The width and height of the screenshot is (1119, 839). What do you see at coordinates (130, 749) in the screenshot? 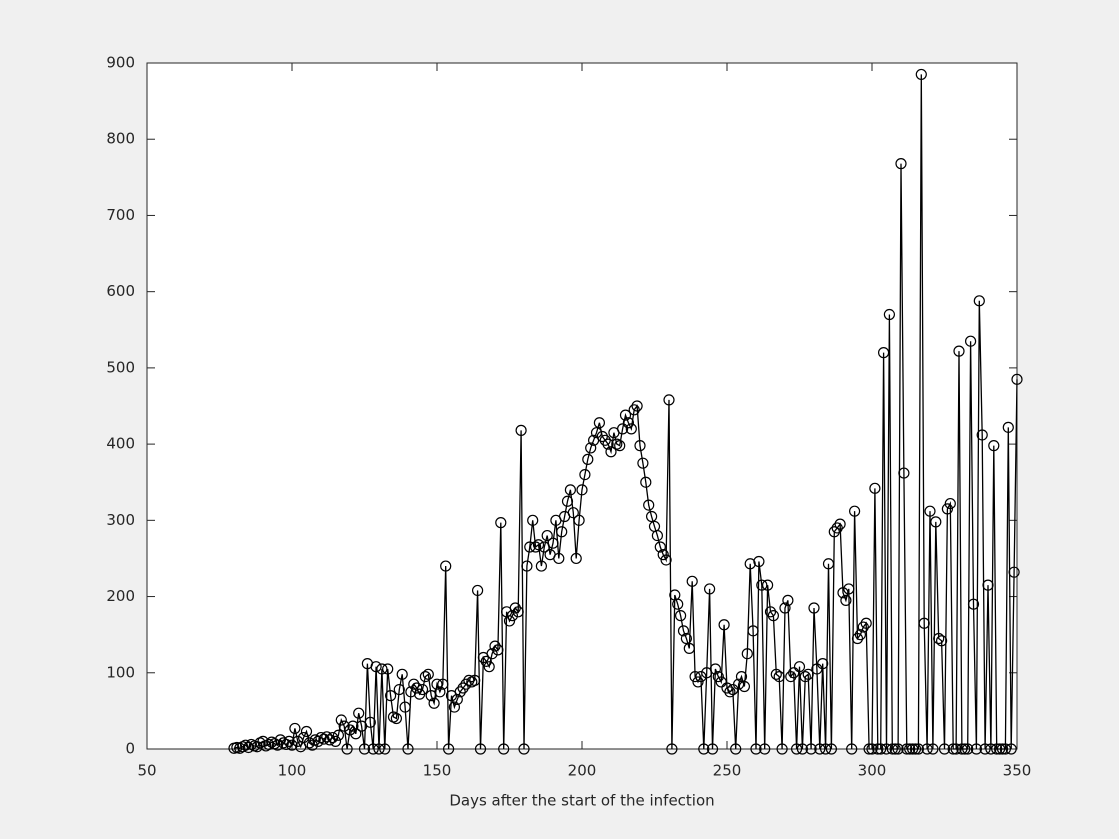
I see `y-tick-label: 0` at bounding box center [130, 749].